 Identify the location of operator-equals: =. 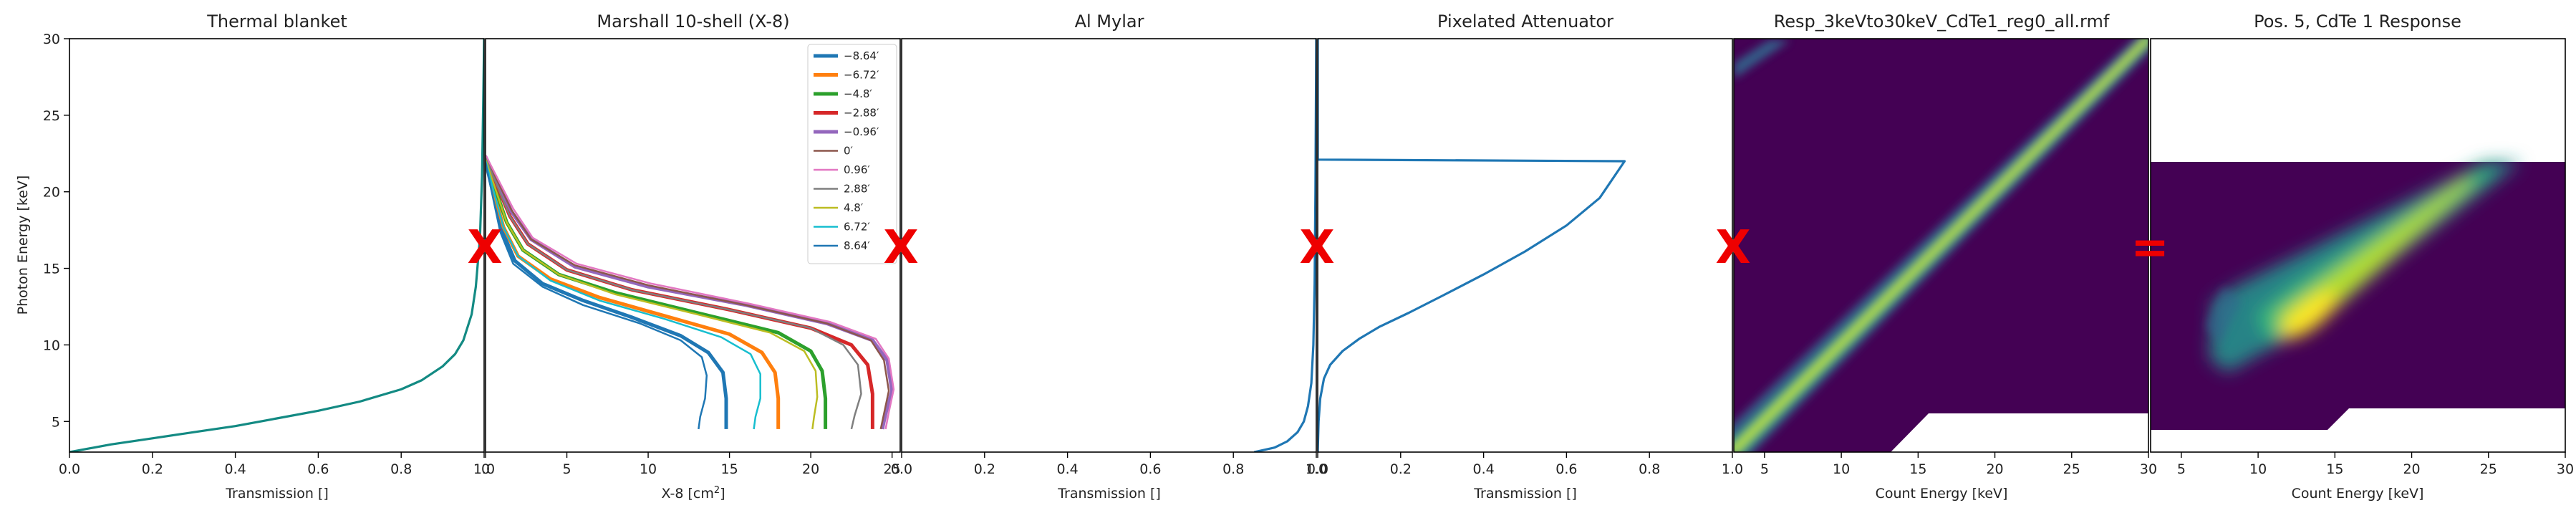
(2150, 247).